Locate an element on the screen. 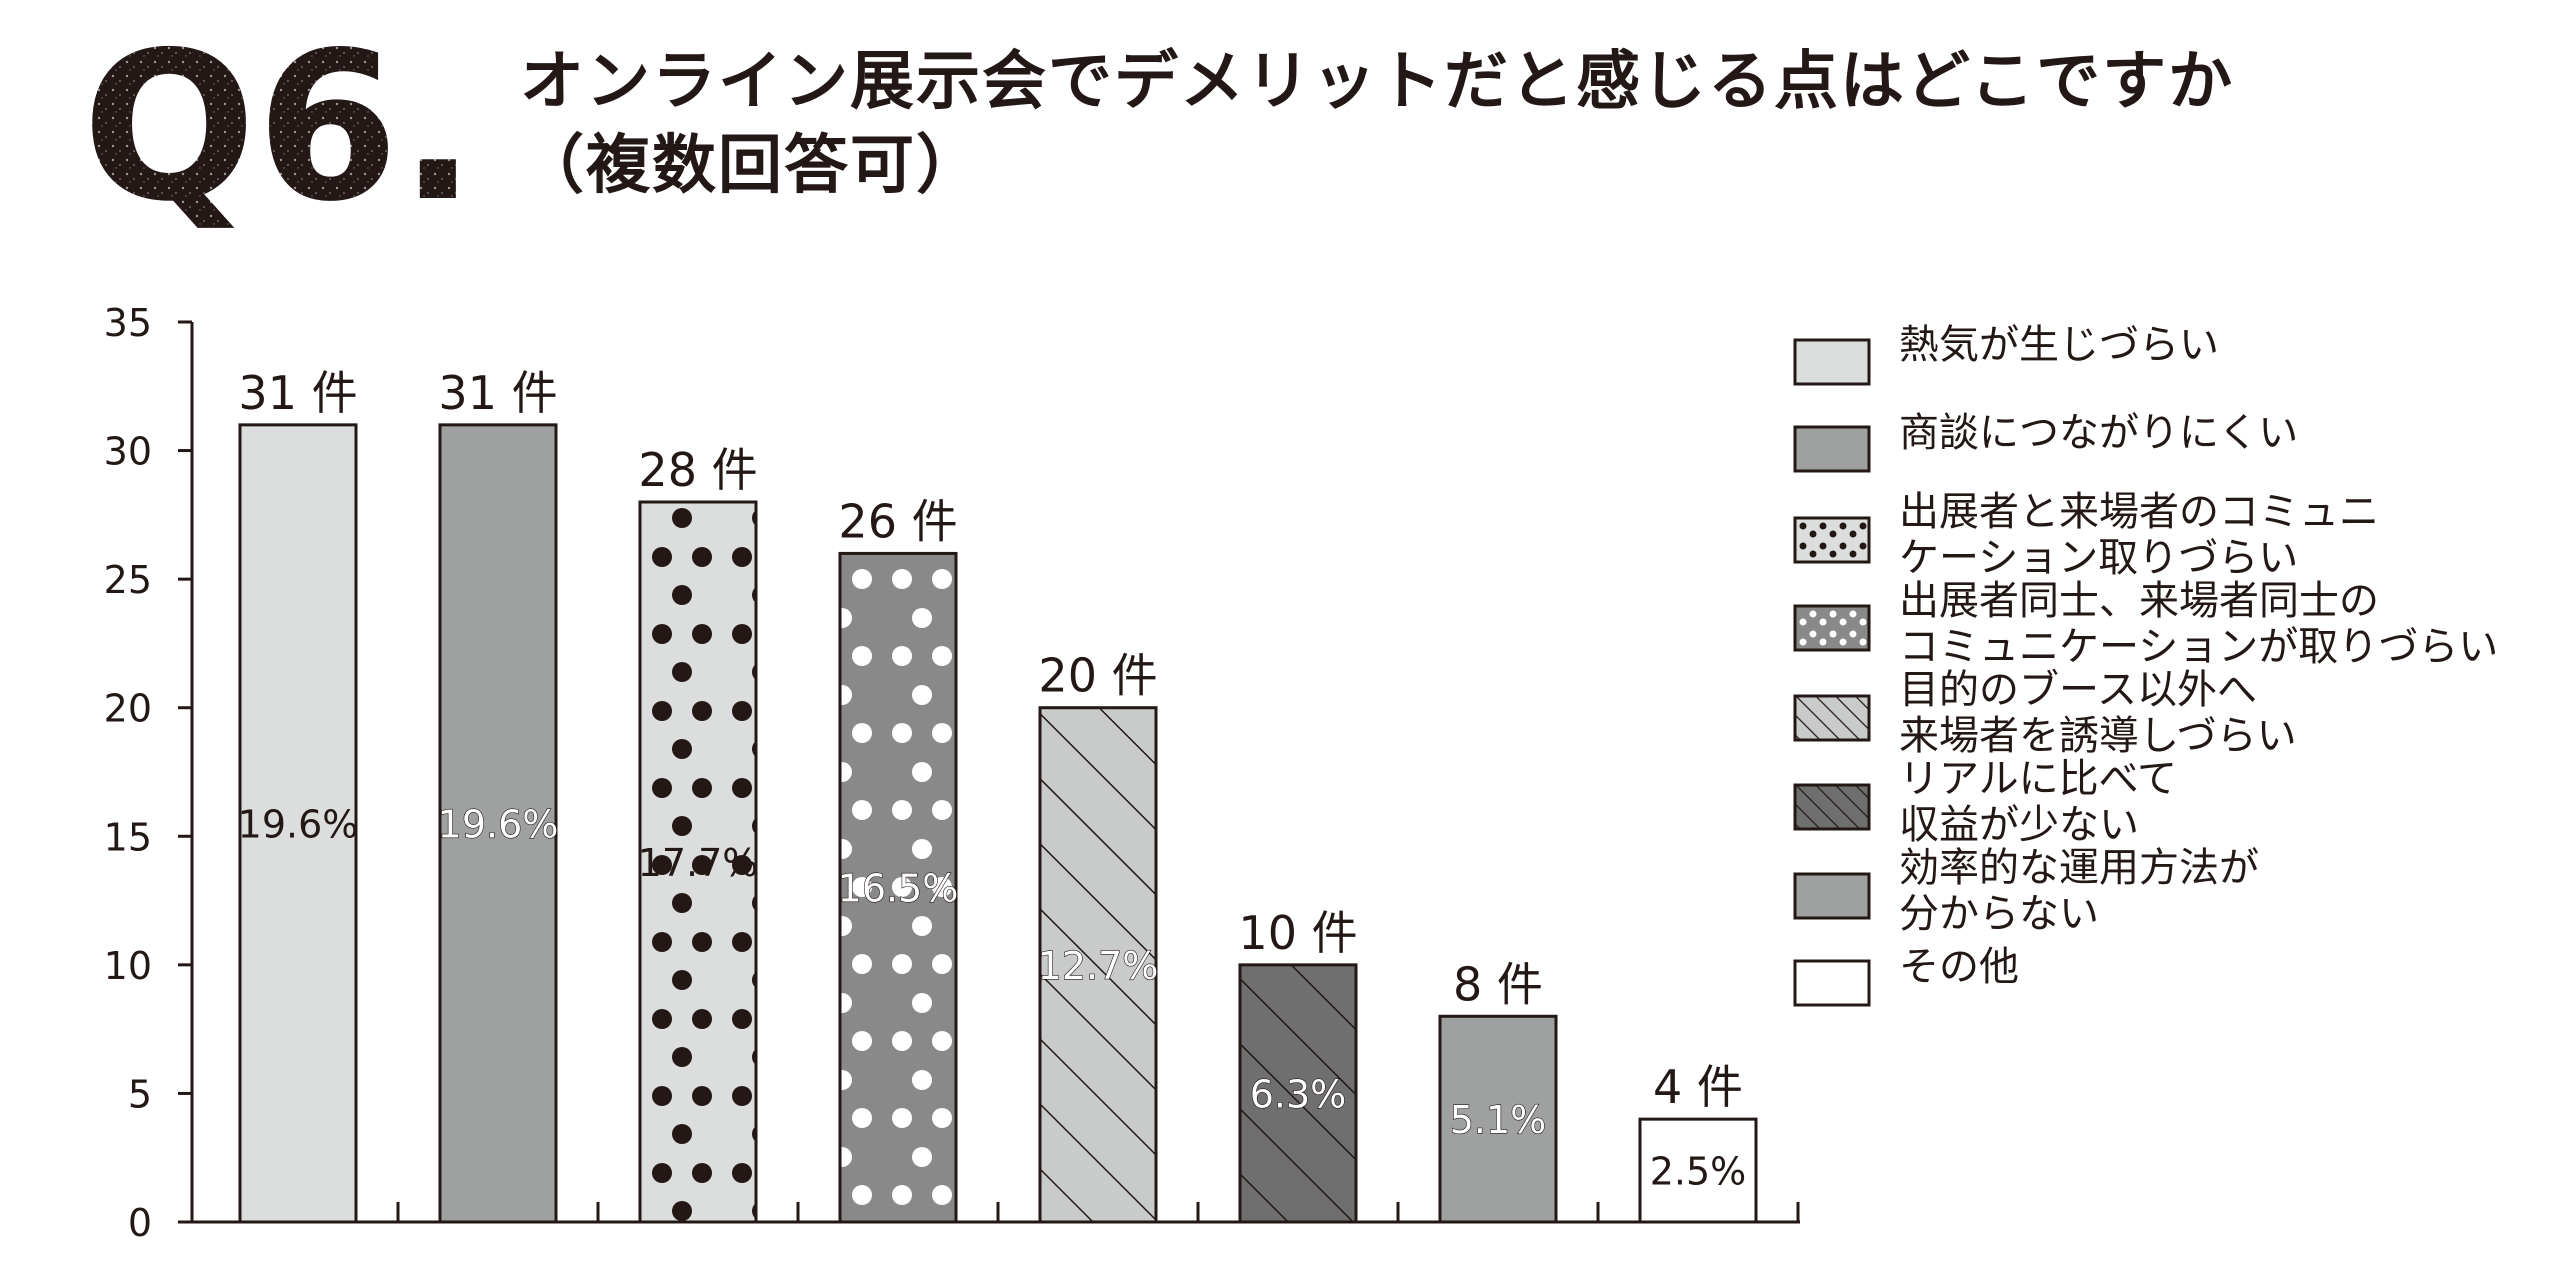 The width and height of the screenshot is (2560, 1271). question-title-line-1: オンライン展示会でデメリットだと感じる点はどこですか is located at coordinates (1377, 82).